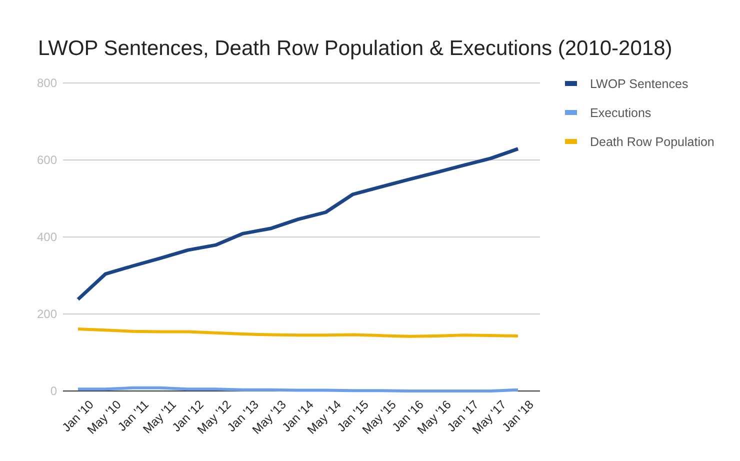 Image resolution: width=740 pixels, height=461 pixels. Describe the element at coordinates (47, 313) in the screenshot. I see `y-tick-label: 200` at that location.